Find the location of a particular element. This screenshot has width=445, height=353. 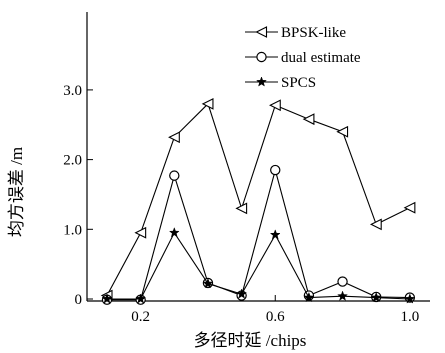

legend-item: SPCS is located at coordinates (280, 83).